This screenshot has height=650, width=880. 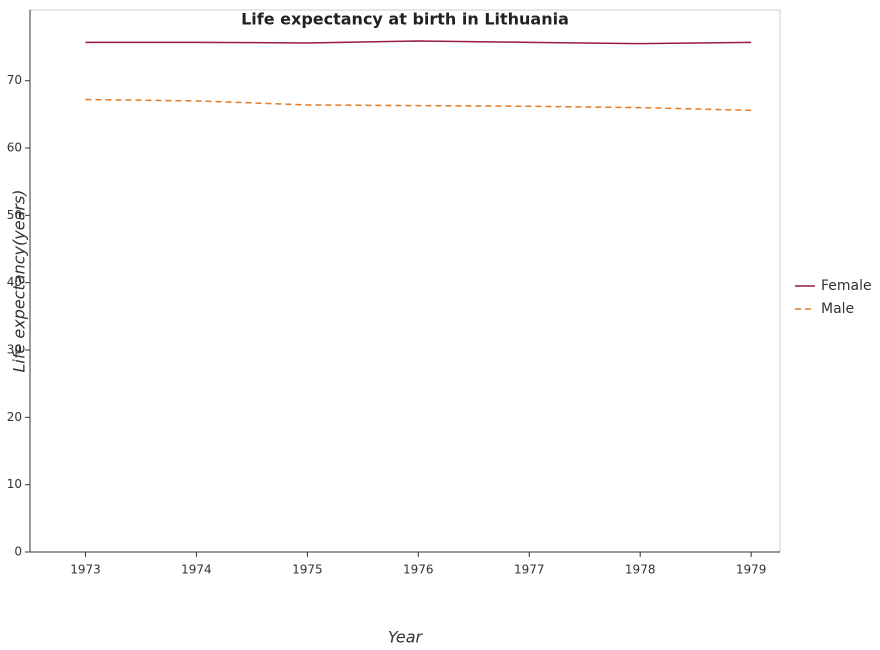 I want to click on y-tick-label: 10, so click(x=14, y=484).